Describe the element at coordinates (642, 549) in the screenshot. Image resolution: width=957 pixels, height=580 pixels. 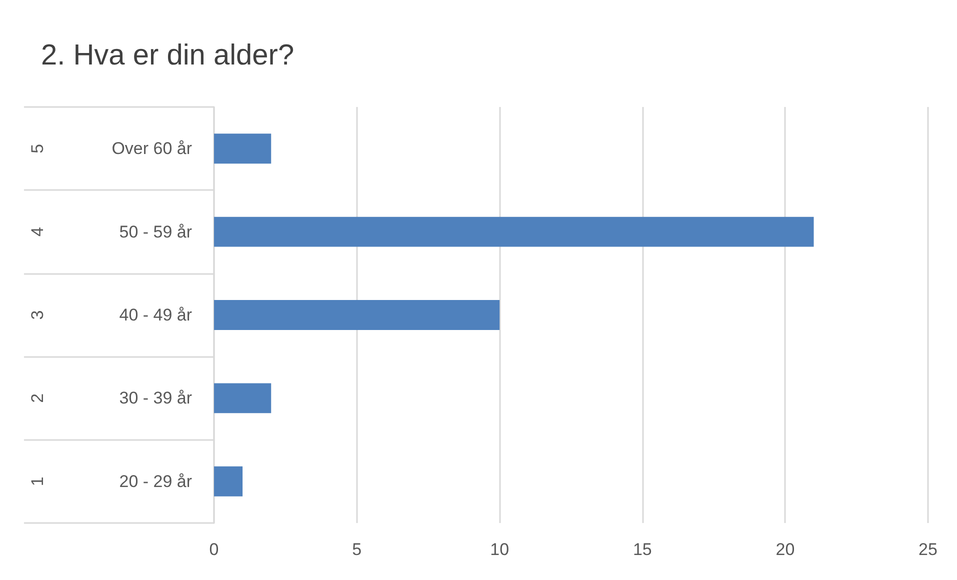
I see `x-tick-label: 15` at that location.